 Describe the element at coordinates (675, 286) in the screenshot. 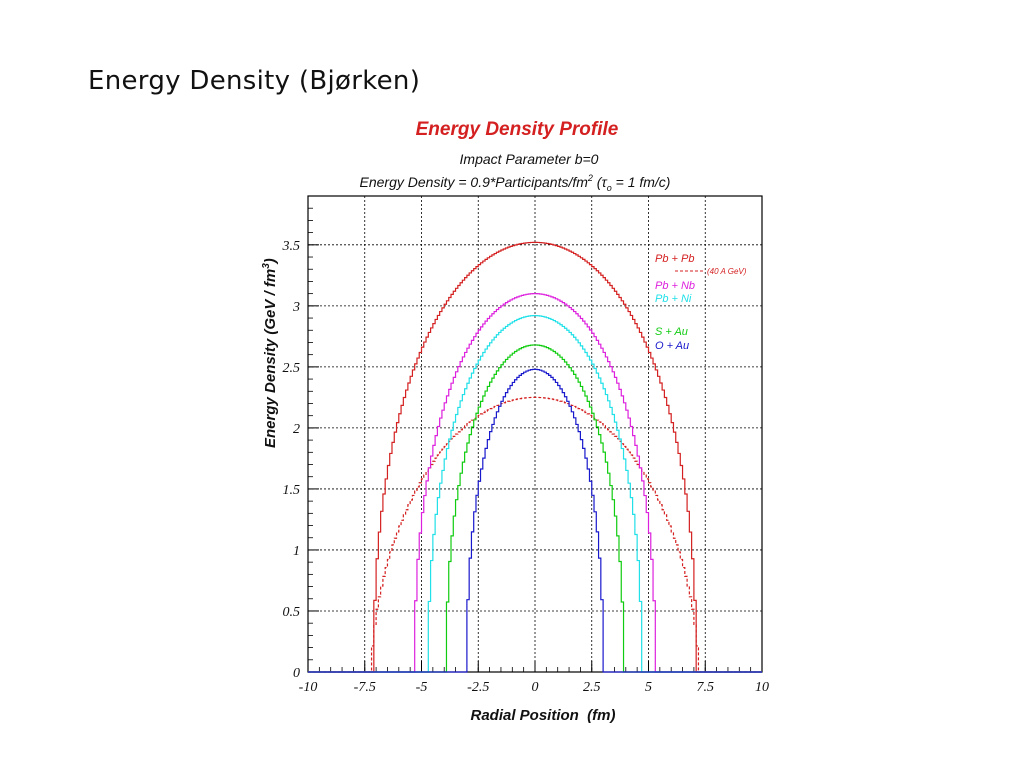

I see `legend-label: Pb + Nb` at that location.